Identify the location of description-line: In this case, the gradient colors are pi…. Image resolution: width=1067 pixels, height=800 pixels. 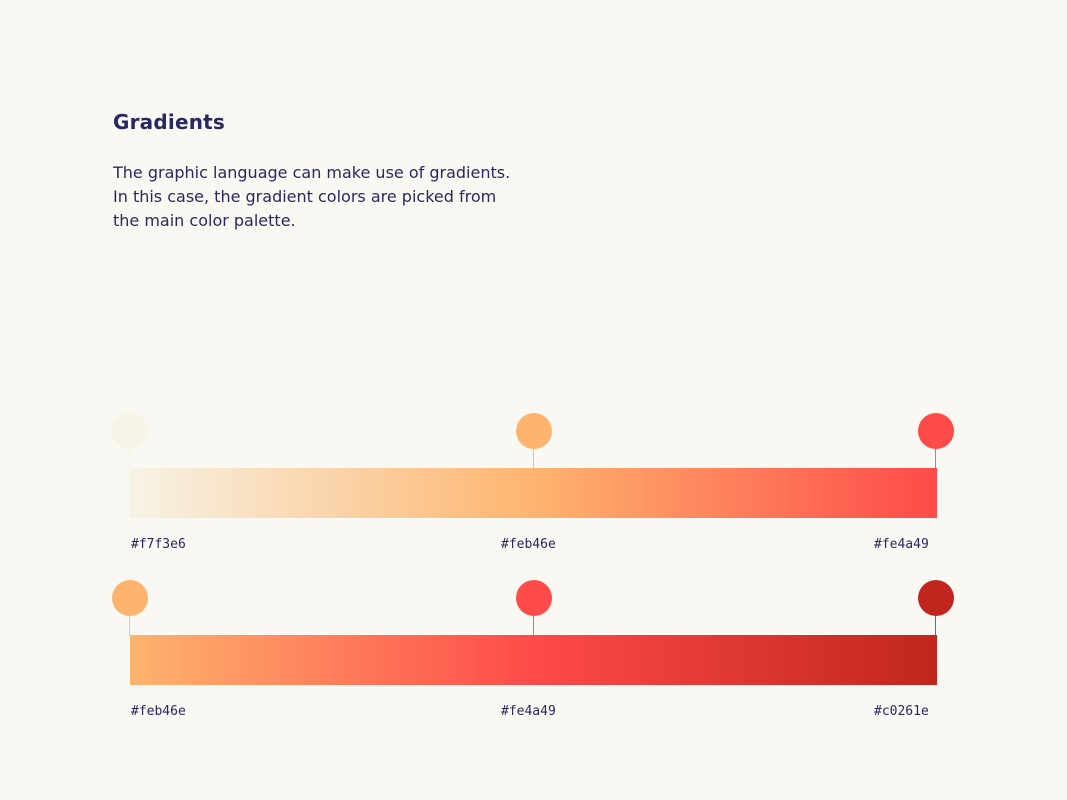
(305, 196).